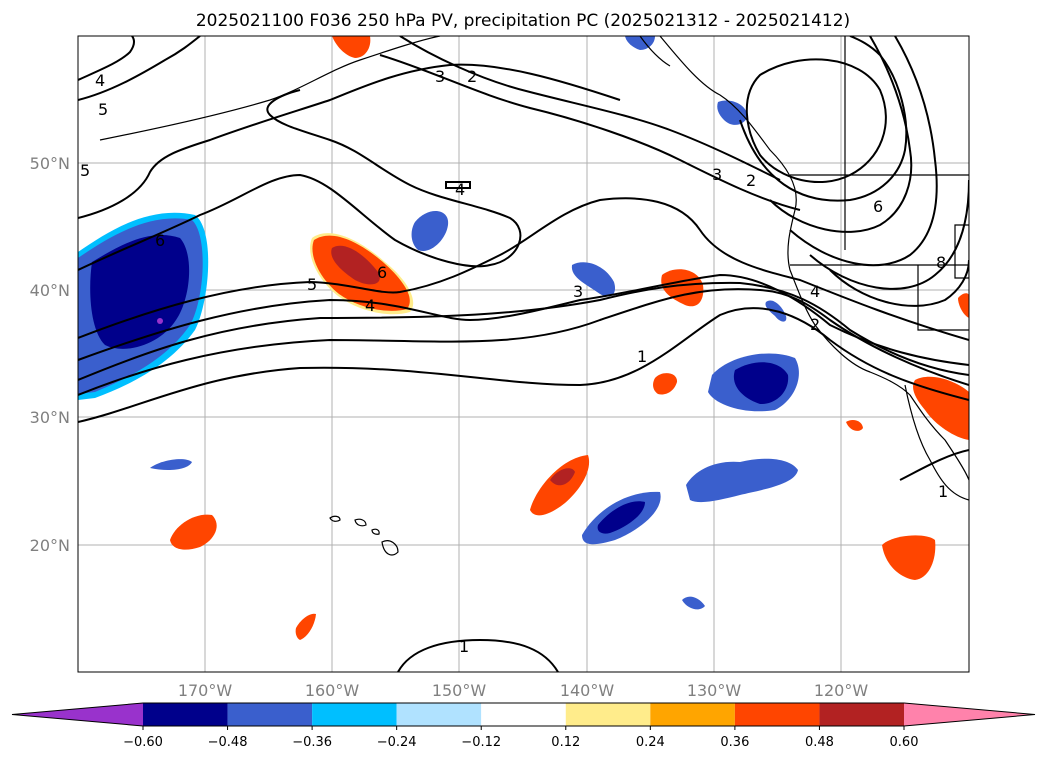 The height and width of the screenshot is (765, 1047). I want to click on colorbar-tick-label: 0.12, so click(565, 742).